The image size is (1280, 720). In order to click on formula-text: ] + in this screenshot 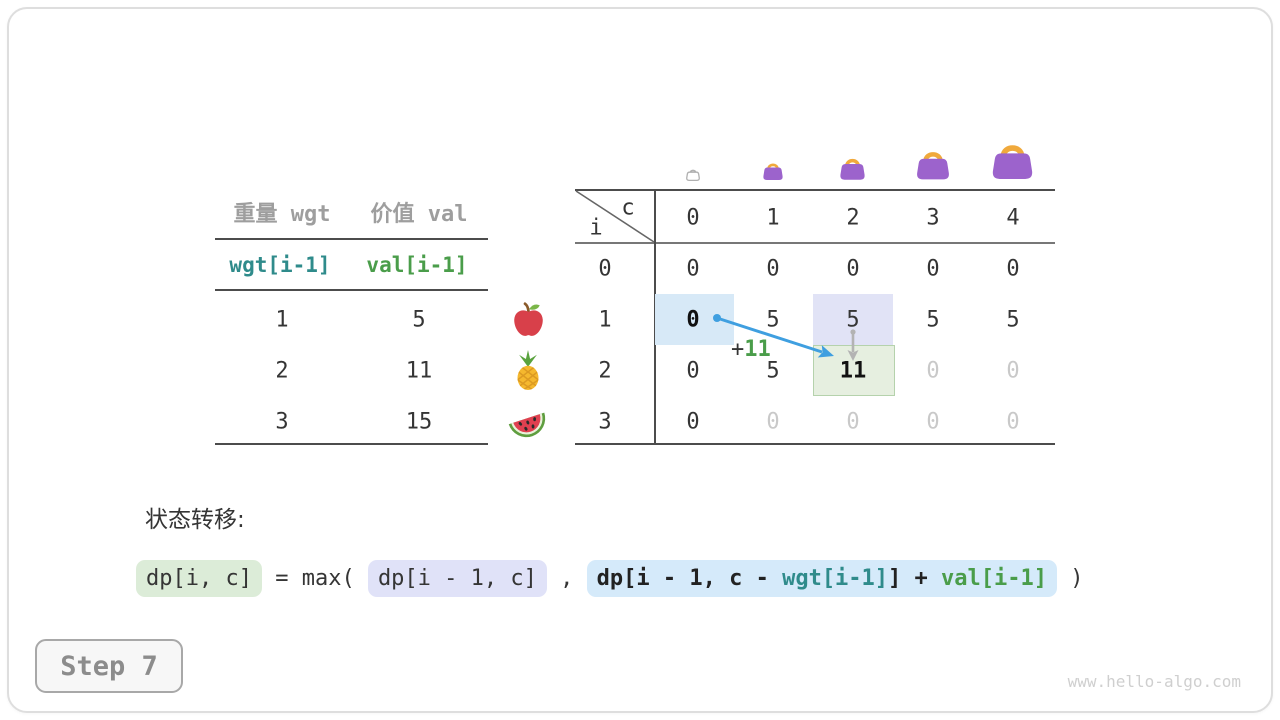, I will do `click(915, 578)`.